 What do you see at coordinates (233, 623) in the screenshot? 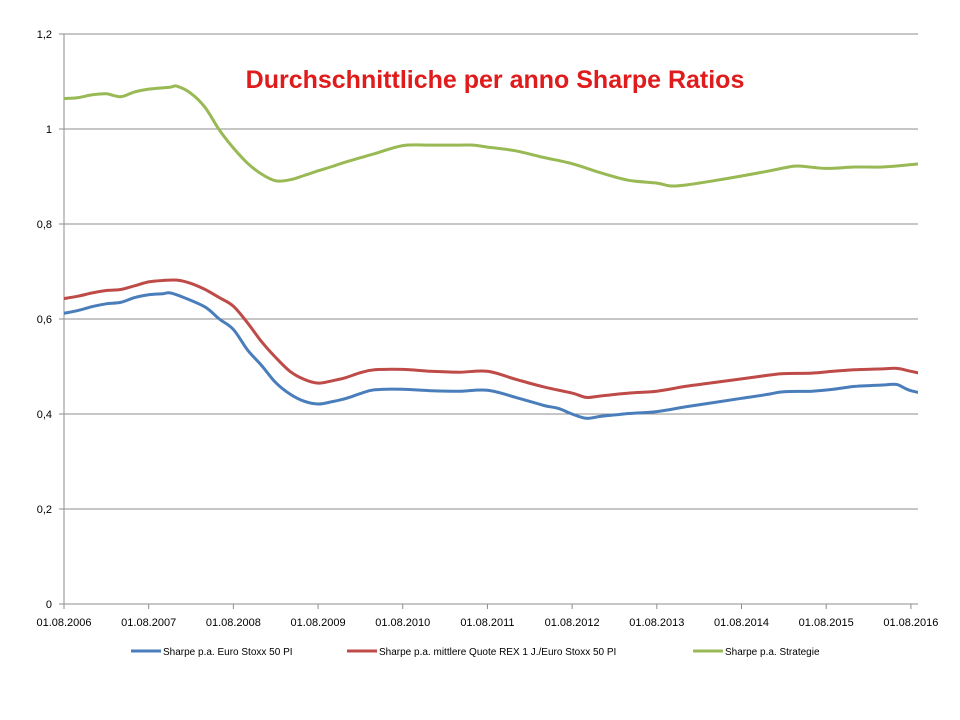
I see `x-tick-label: 01.08.2008` at bounding box center [233, 623].